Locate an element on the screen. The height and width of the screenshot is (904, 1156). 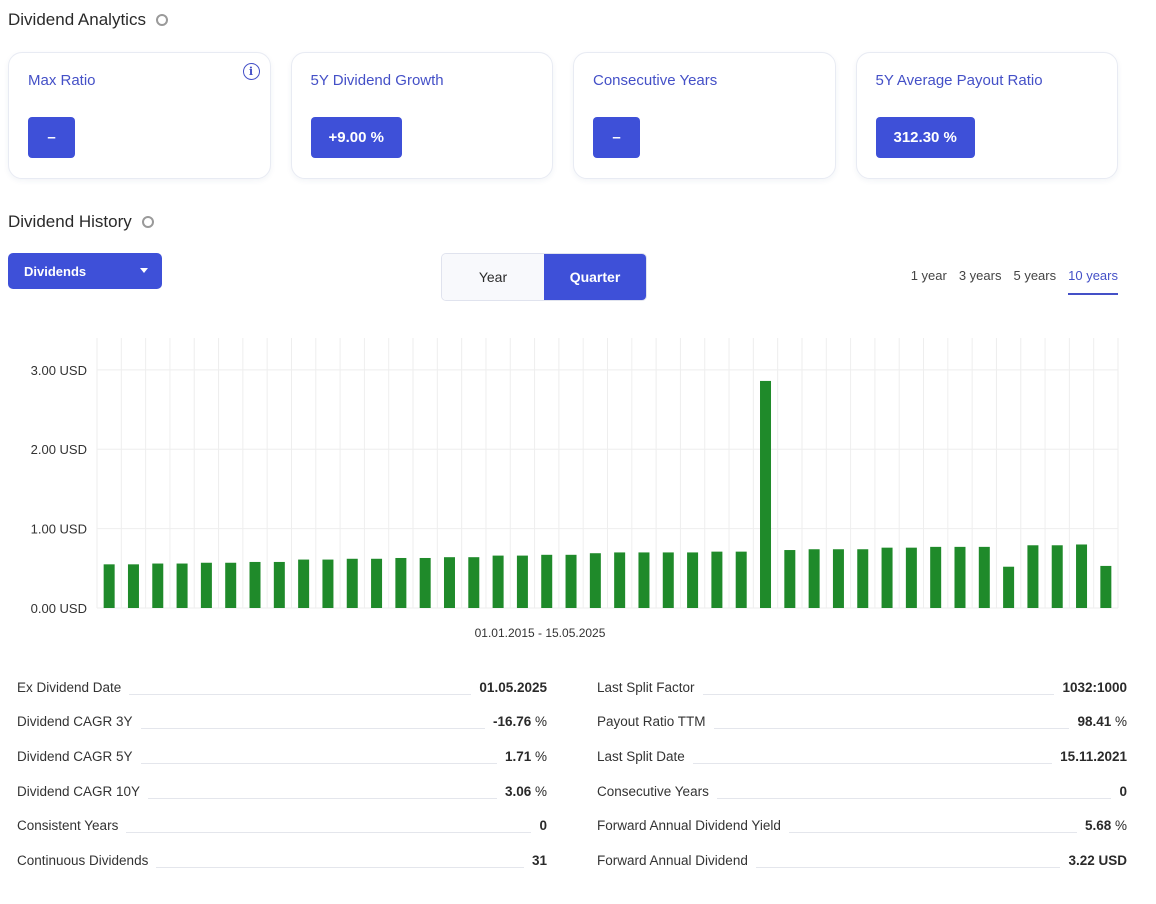
stat-label: Dividend CAGR 10Y is located at coordinates (79, 791).